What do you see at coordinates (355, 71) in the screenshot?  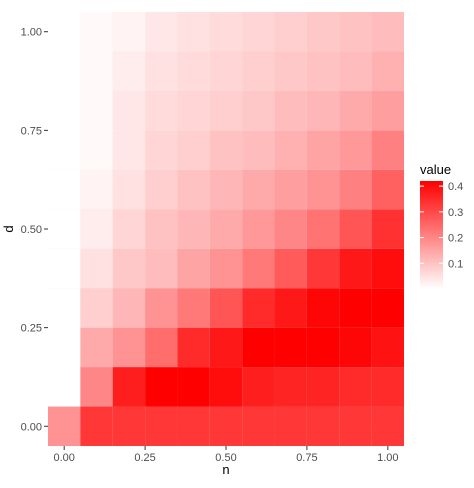 I see `heatmap-tile-r9-c9` at bounding box center [355, 71].